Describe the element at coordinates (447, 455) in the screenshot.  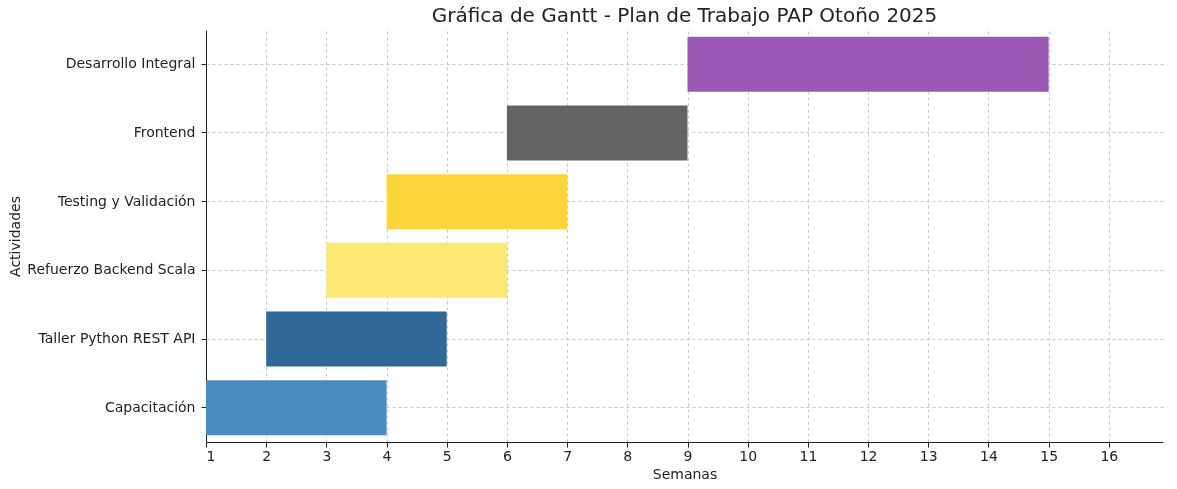
I see `x-tick-label: 5` at that location.